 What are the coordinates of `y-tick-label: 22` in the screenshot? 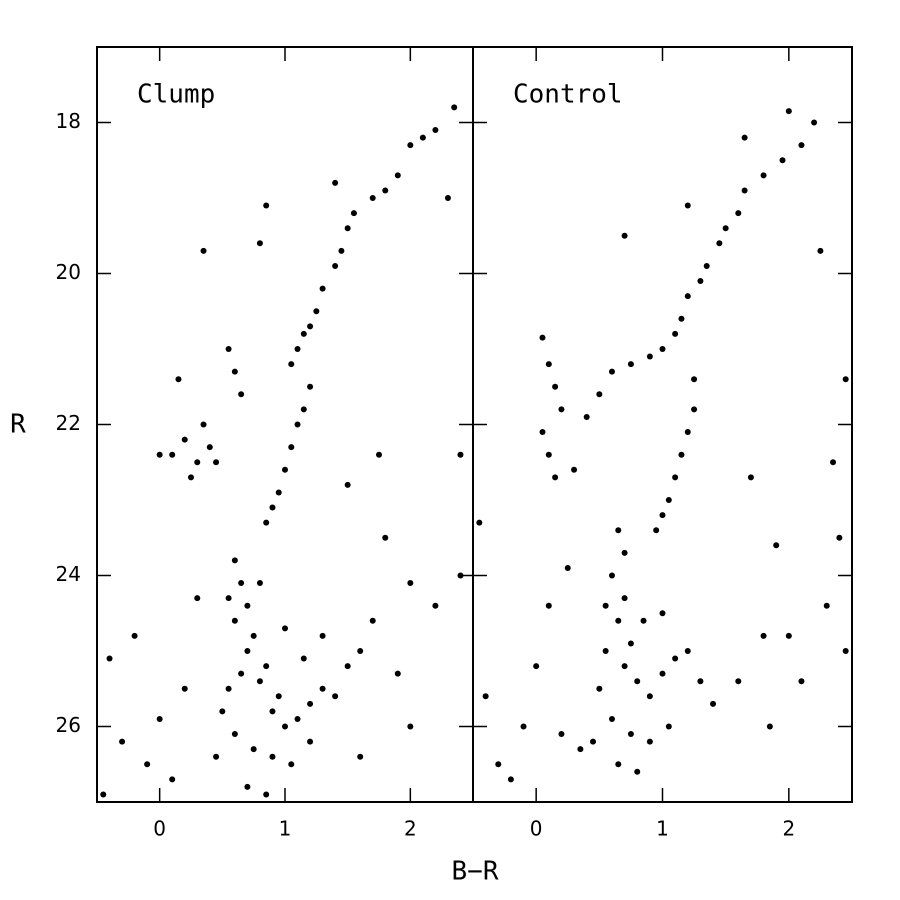 It's located at (68, 423).